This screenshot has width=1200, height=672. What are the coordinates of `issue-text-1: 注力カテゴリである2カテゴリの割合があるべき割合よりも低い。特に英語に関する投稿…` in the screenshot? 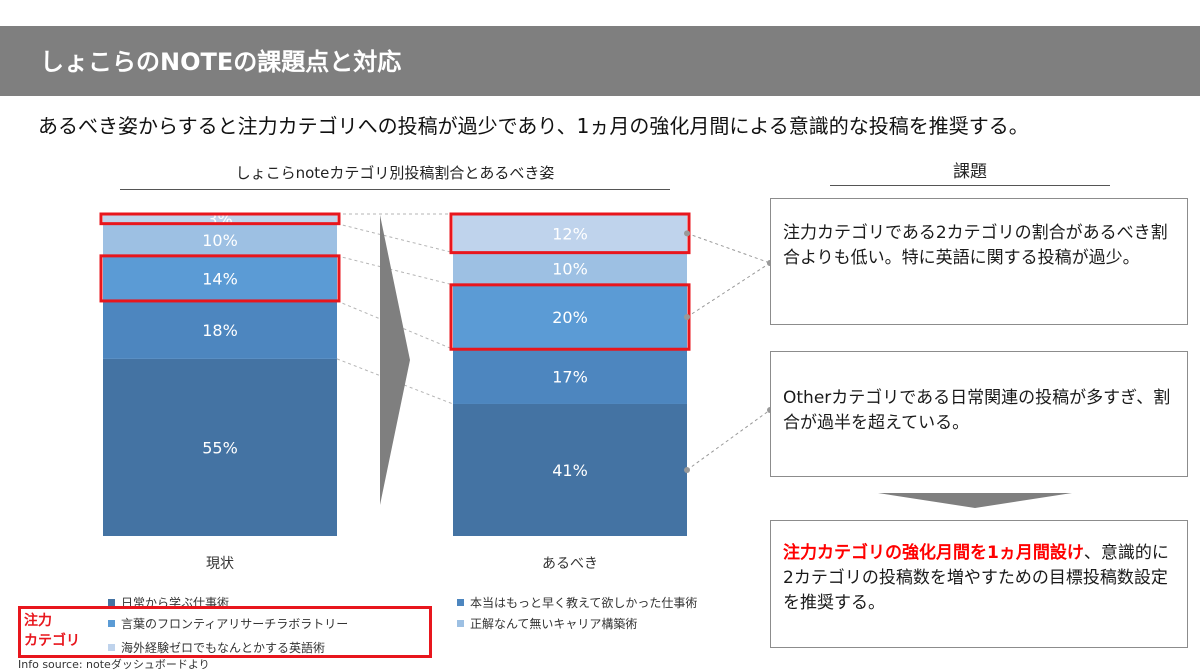 It's located at (975, 245).